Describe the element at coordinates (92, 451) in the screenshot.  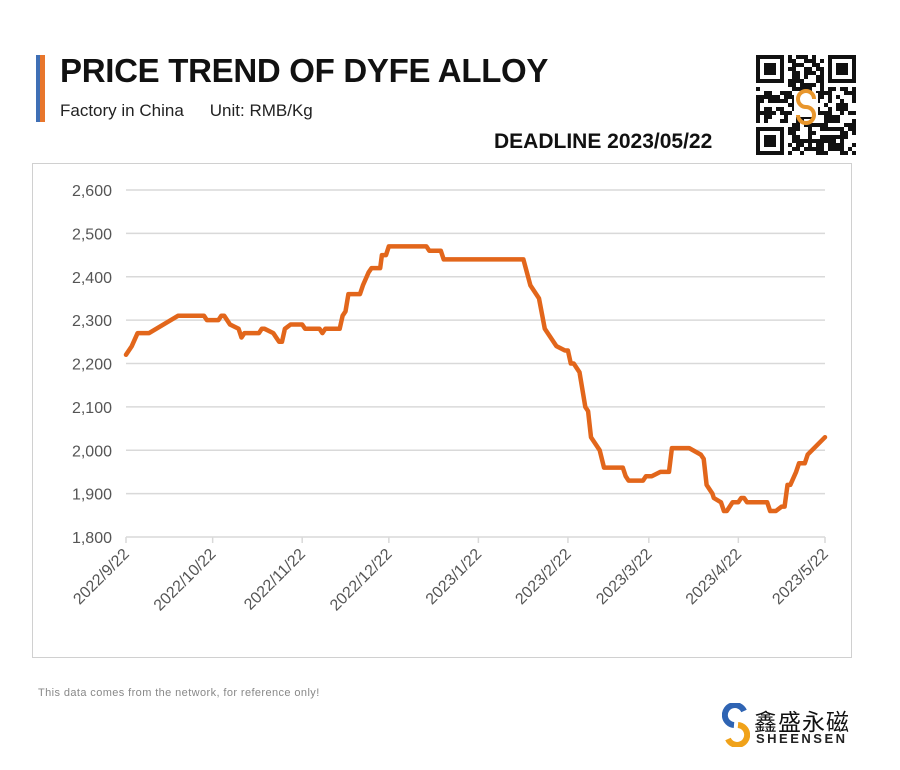
I see `y-tick-label: 2,000` at that location.